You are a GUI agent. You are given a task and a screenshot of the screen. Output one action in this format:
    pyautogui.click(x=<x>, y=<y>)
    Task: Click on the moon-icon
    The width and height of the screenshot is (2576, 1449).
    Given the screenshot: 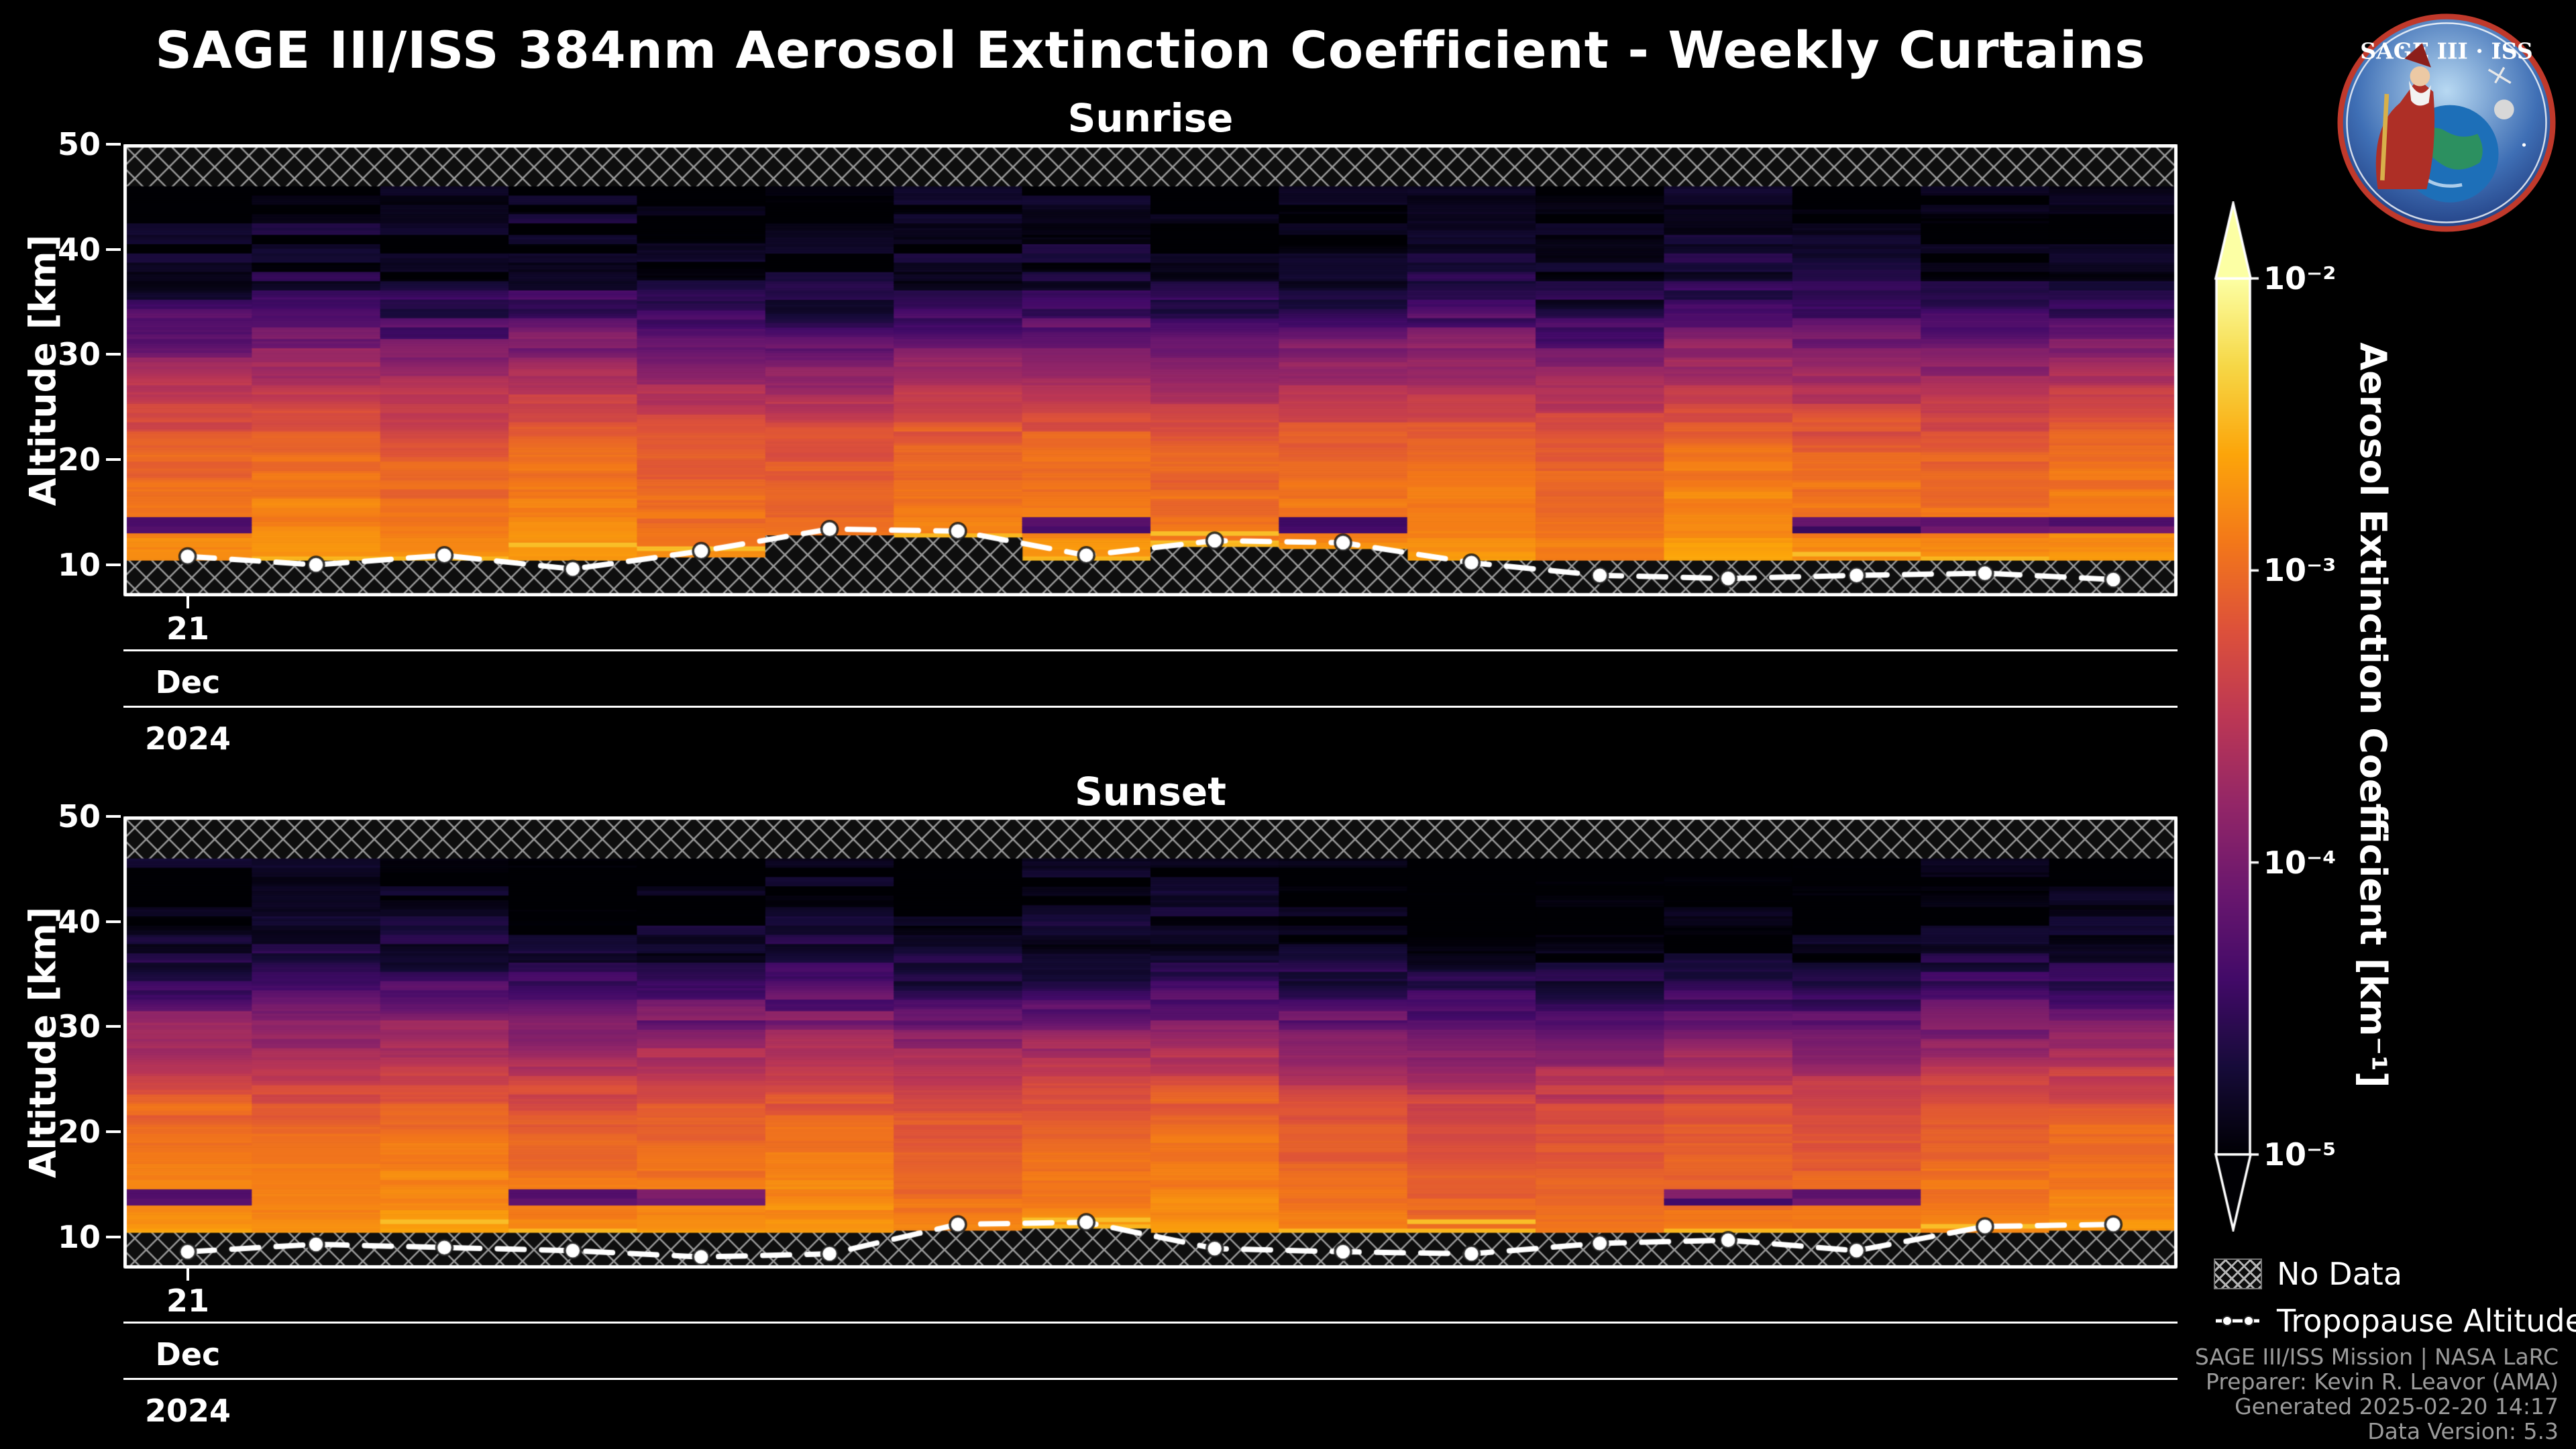 What is the action you would take?
    pyautogui.click(x=2503, y=109)
    